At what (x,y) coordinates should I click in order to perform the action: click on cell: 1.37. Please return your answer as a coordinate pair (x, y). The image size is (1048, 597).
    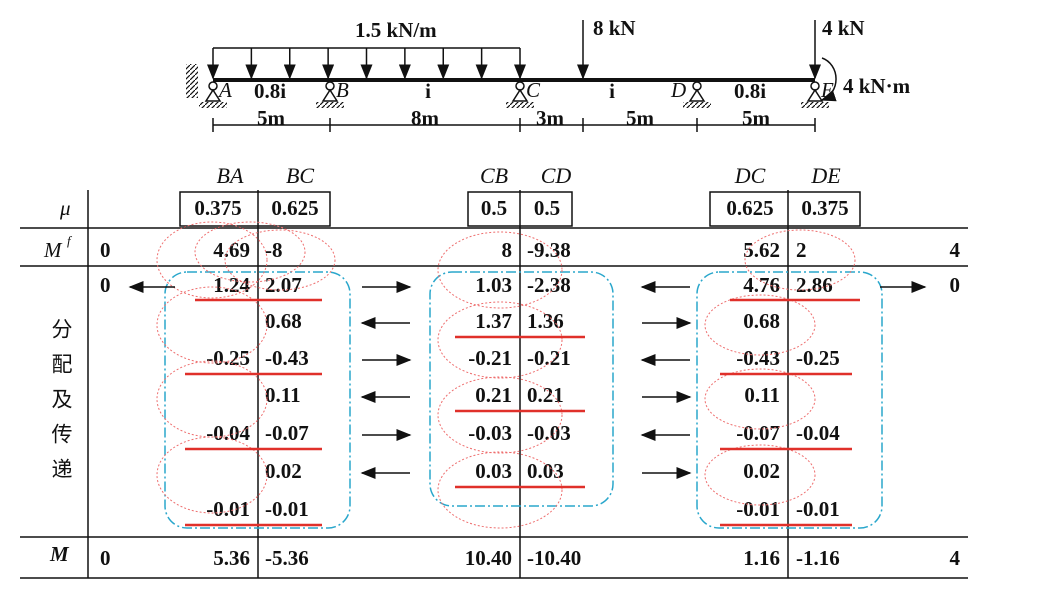
    Looking at the image, I should click on (493, 321).